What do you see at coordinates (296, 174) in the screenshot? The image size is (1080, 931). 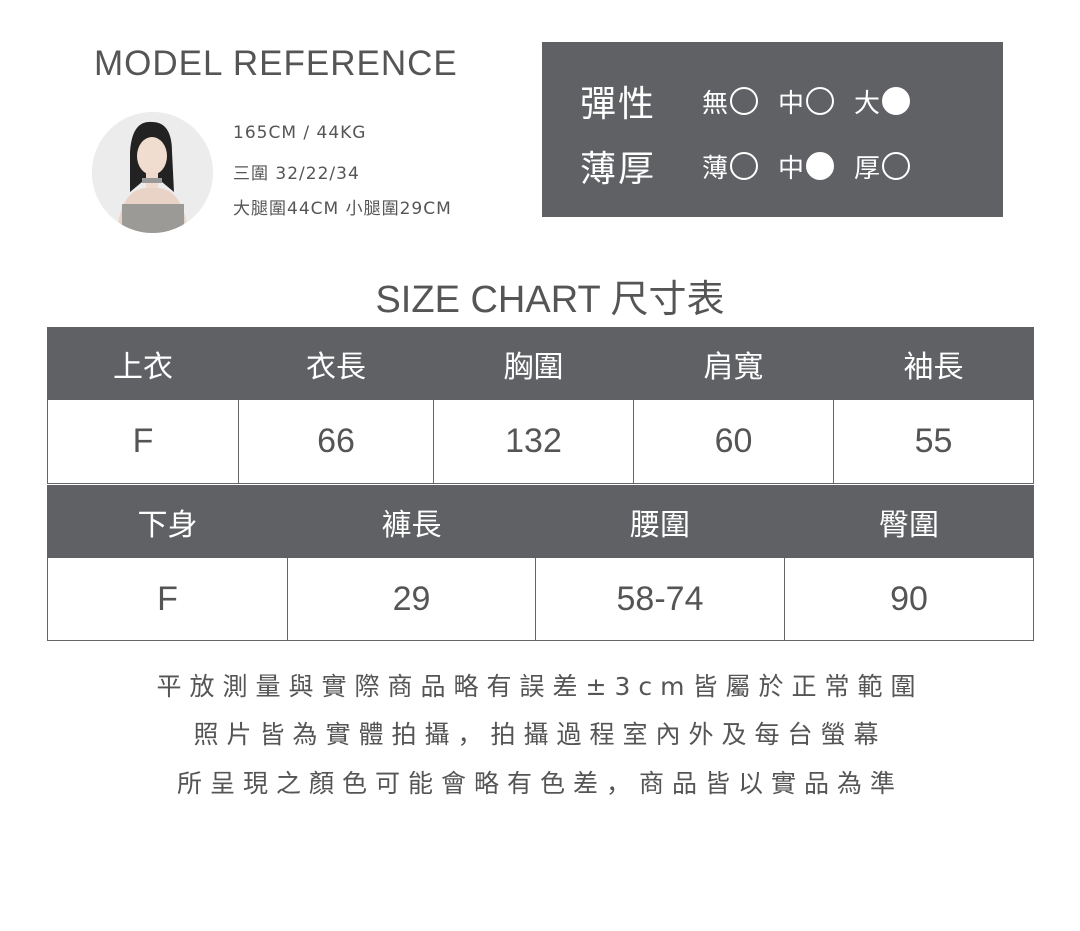 I see `model-measurements: 三圍 32/22/34` at bounding box center [296, 174].